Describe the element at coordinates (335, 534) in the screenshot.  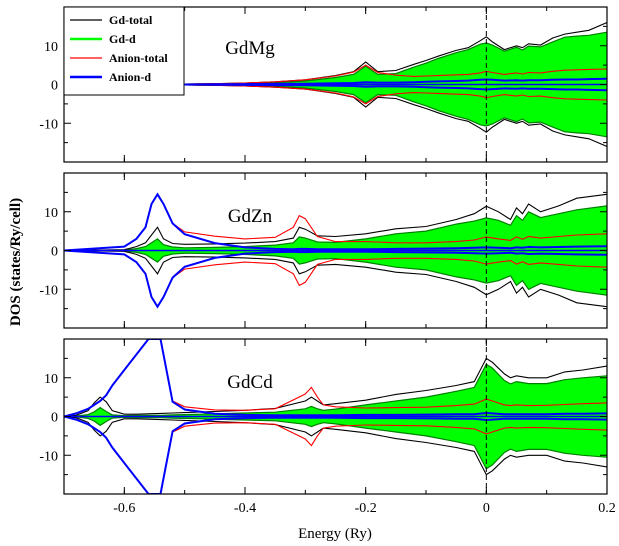
I see `x-axis-label: Energy (Ry)` at that location.